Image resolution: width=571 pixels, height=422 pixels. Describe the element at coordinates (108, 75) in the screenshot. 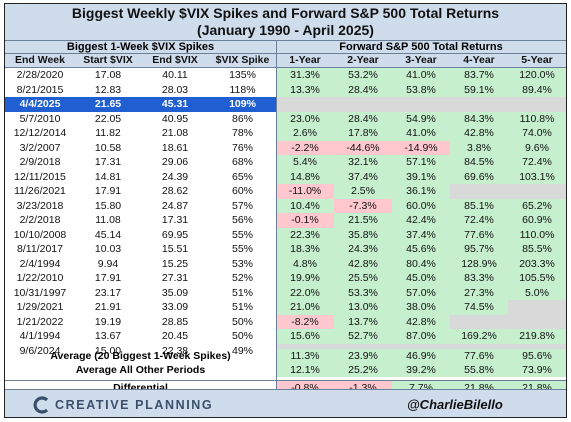

I see `start-vix-cell: 17.08` at that location.